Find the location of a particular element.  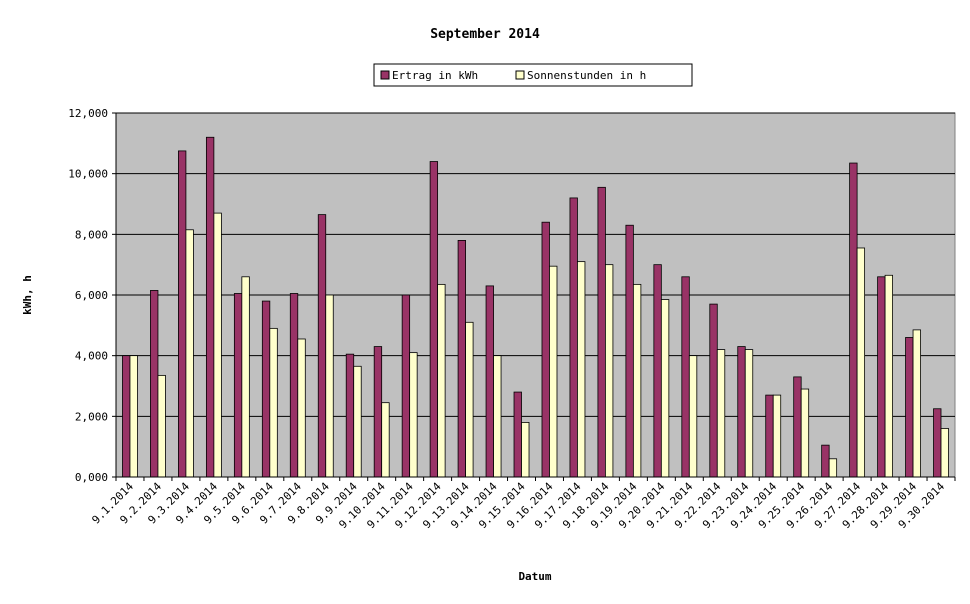

y-tick-label: 8,000 is located at coordinates (91, 234).